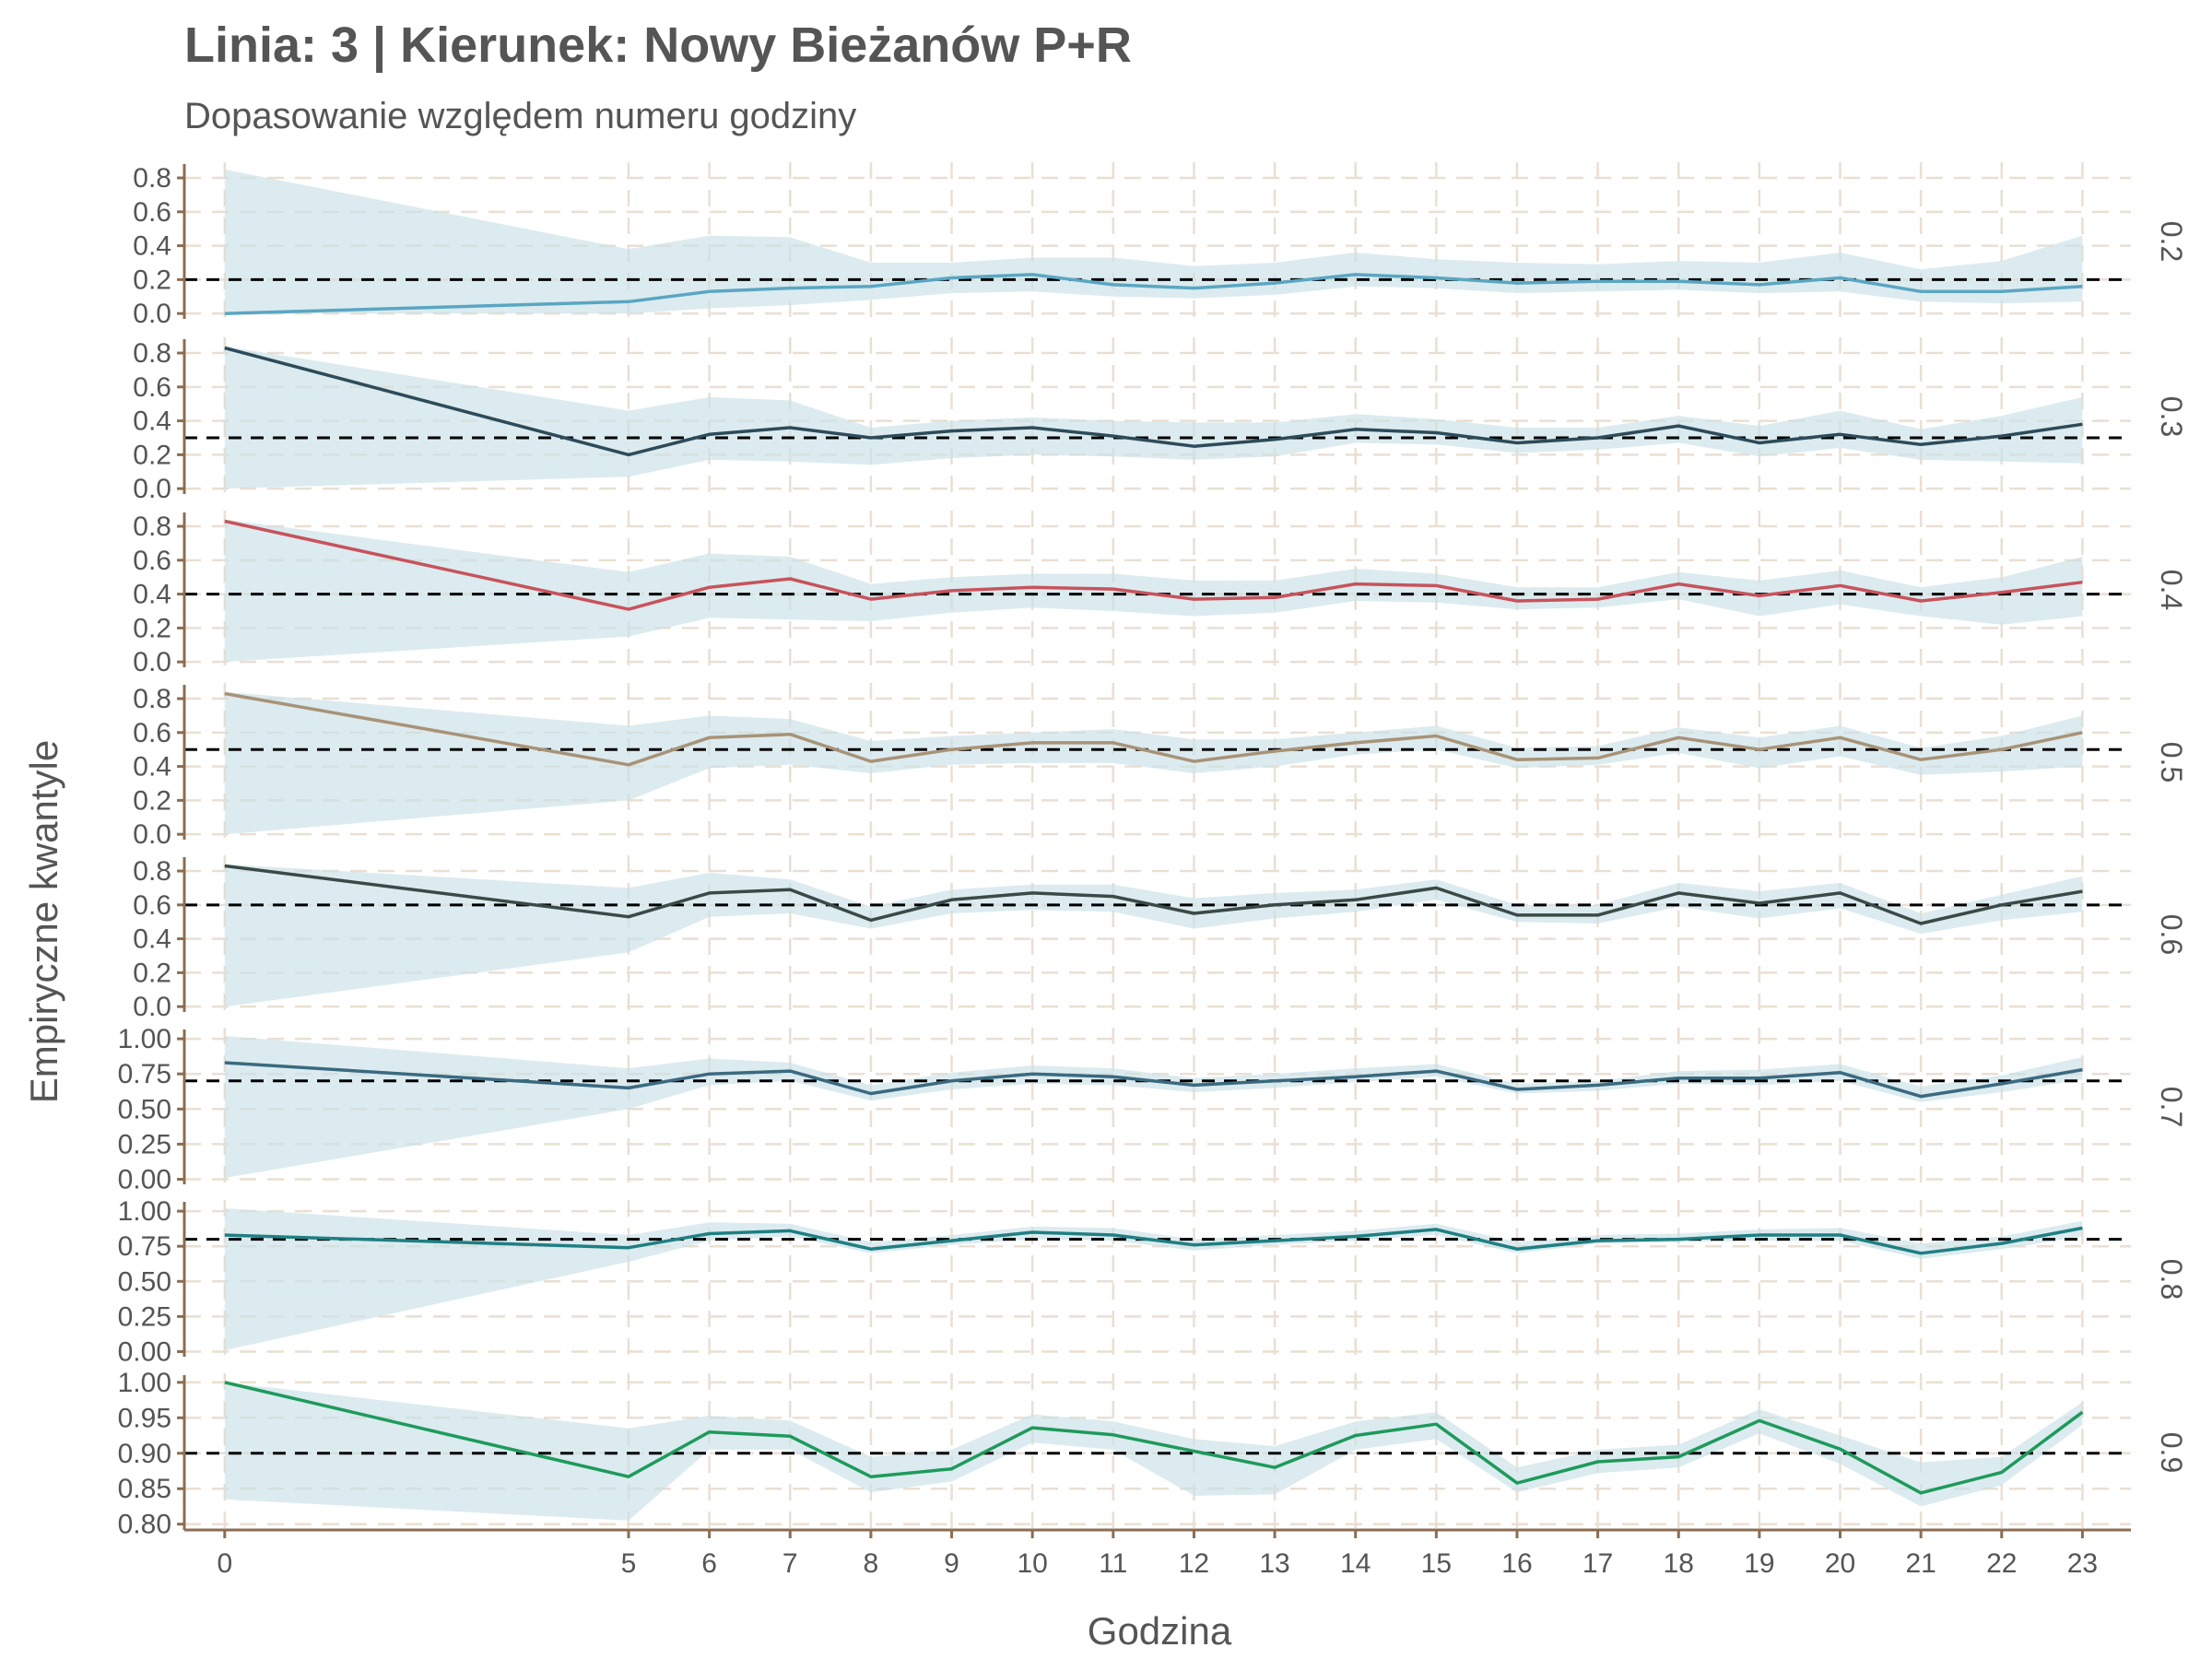  I want to click on y-axis-title: Empiryczne kwantyle, so click(43, 921).